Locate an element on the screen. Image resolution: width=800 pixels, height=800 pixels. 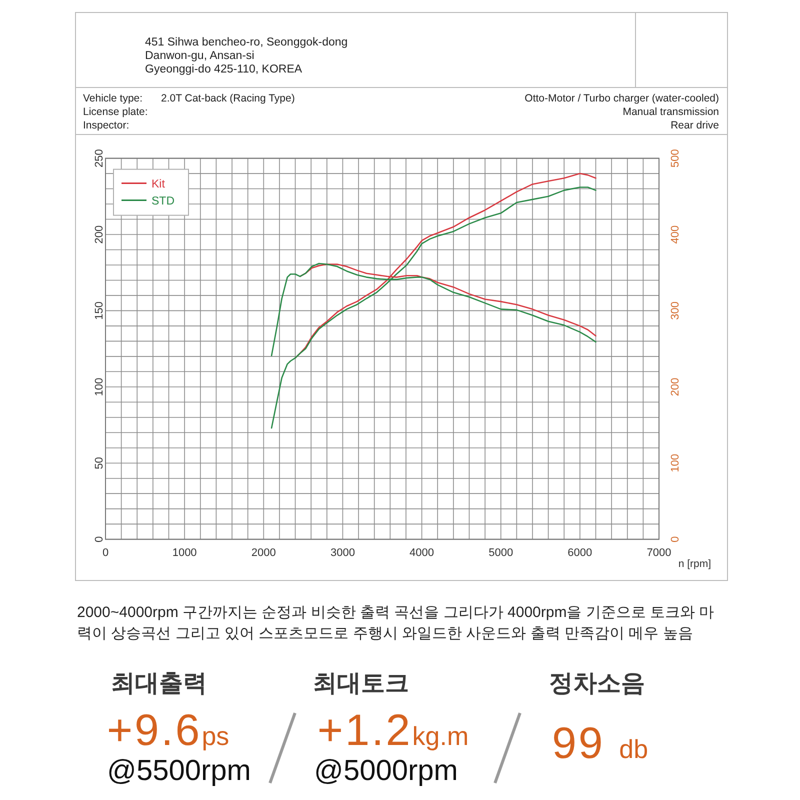
x-tick-label: 4000 is located at coordinates (422, 553).